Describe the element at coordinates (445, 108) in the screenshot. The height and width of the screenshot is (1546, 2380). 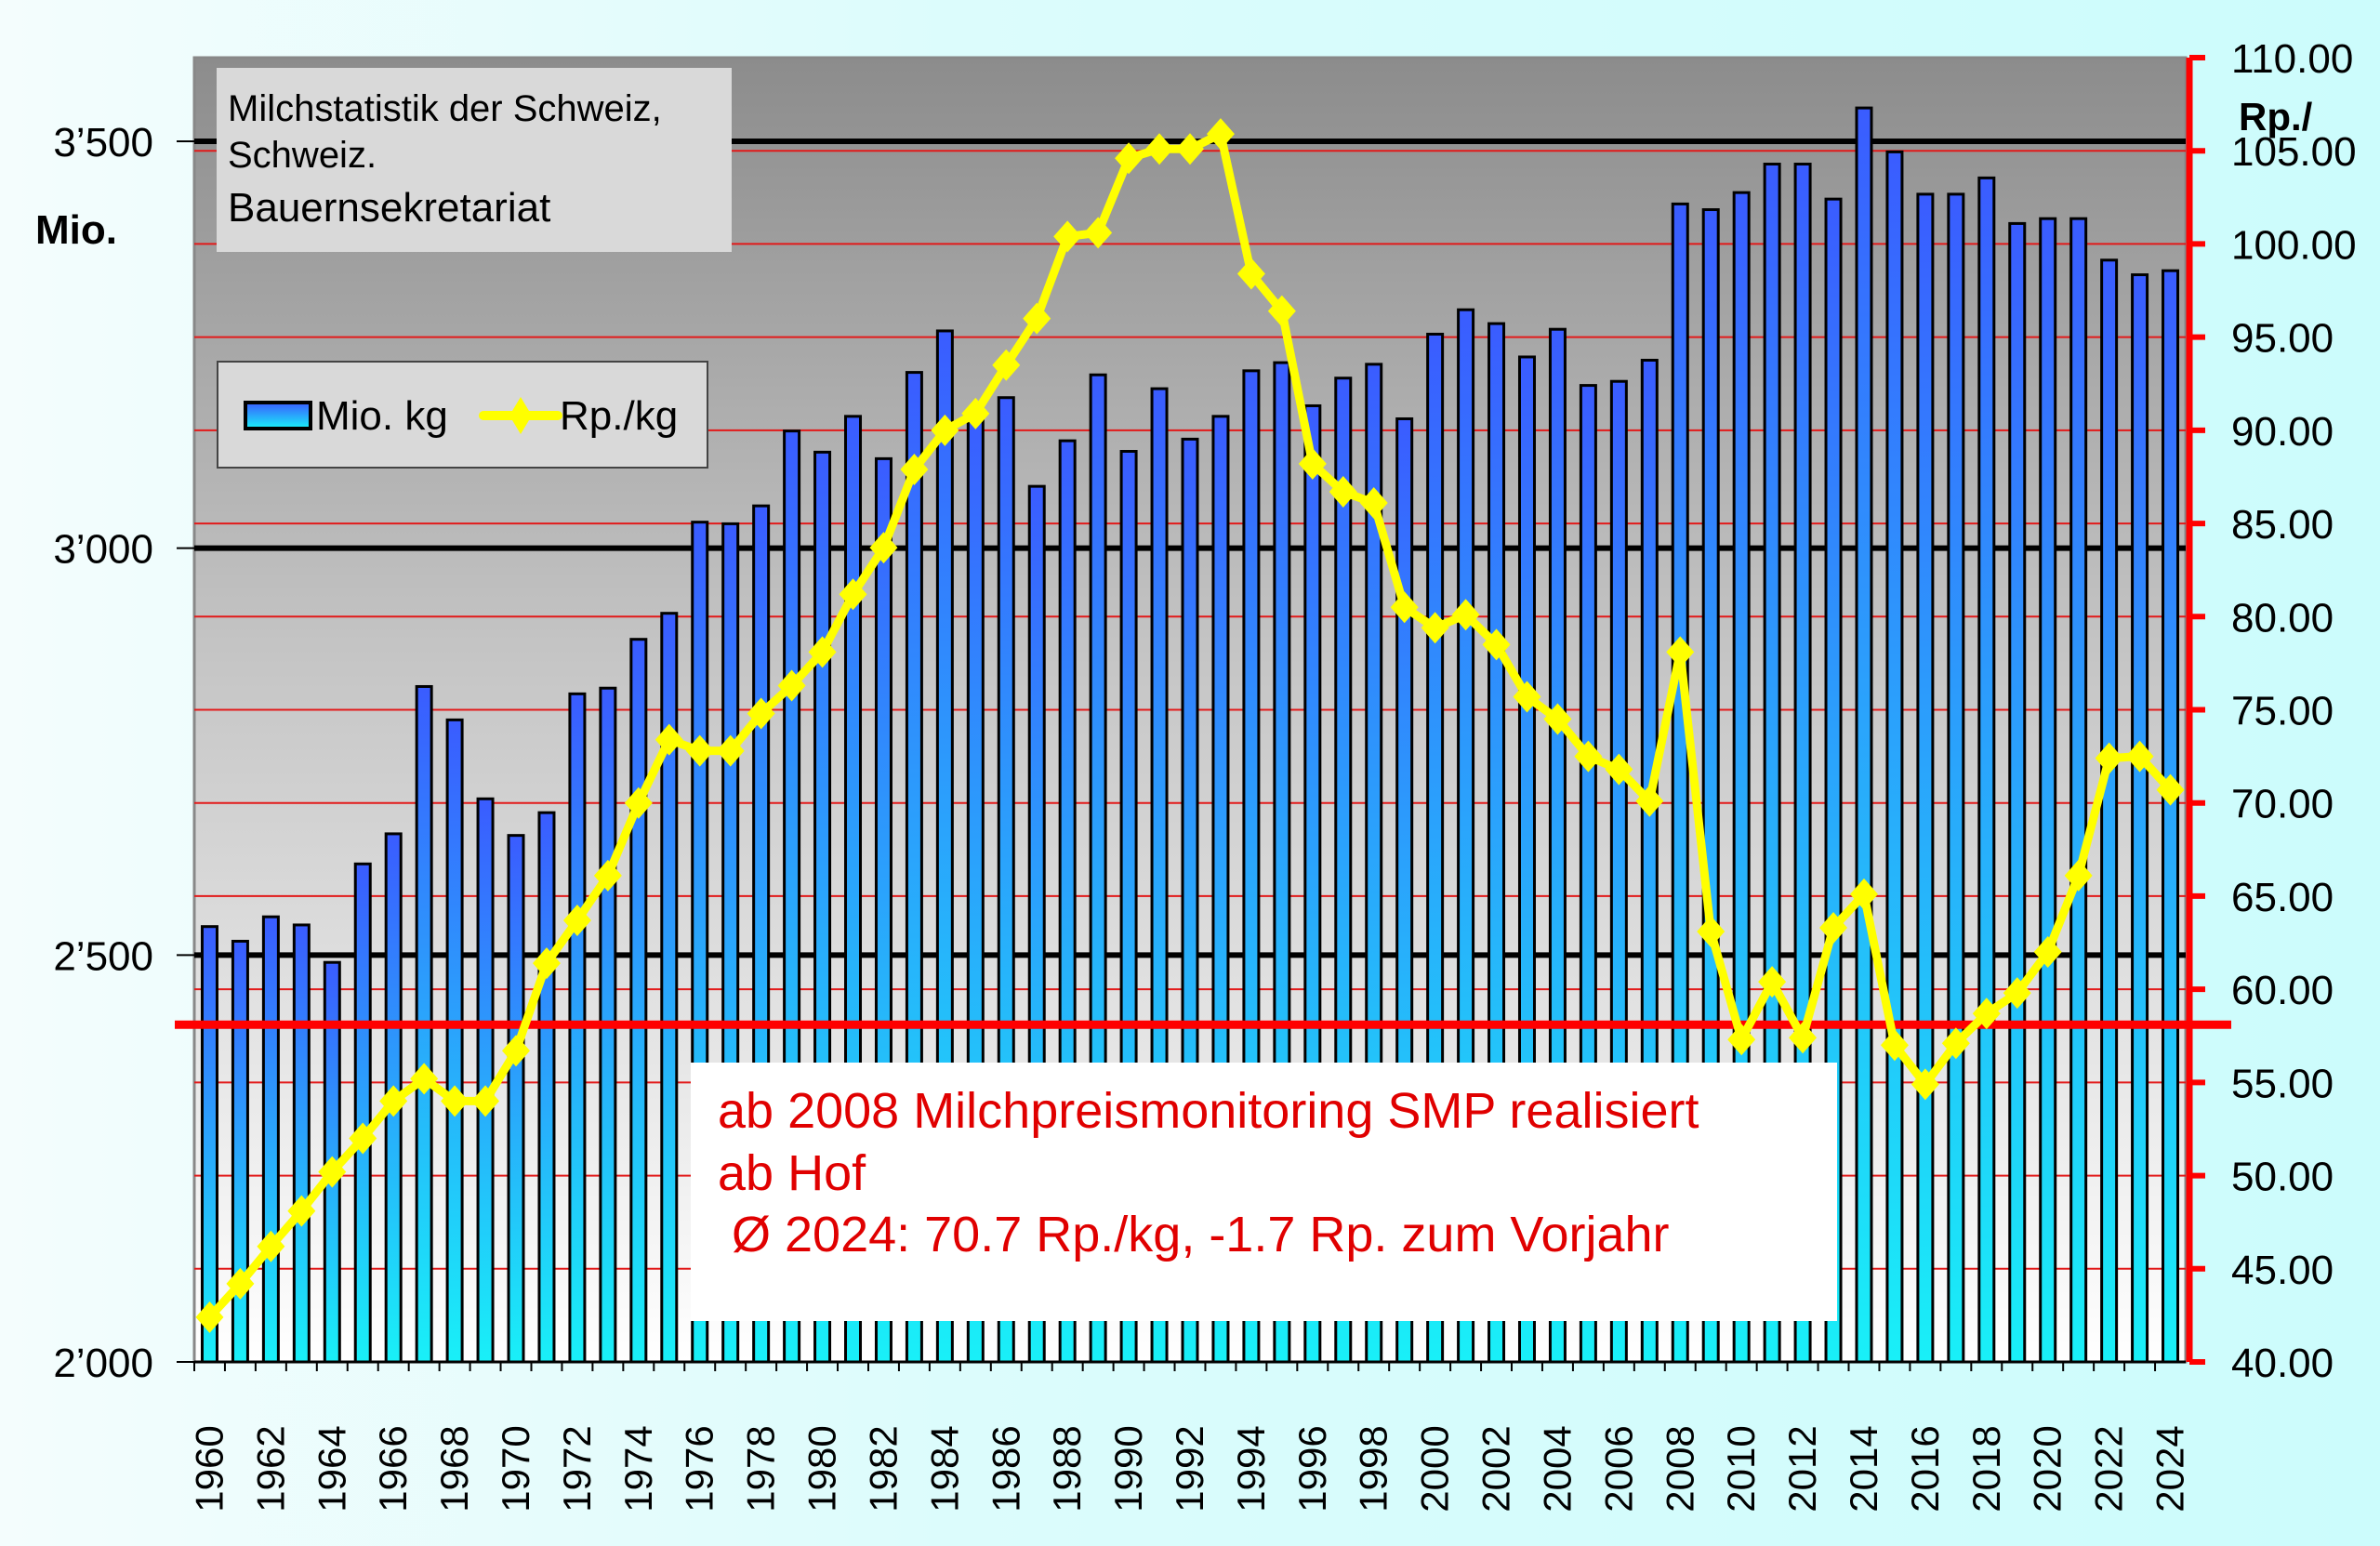
I see `title-line-1: Milchstatistik der Schweiz,` at that location.